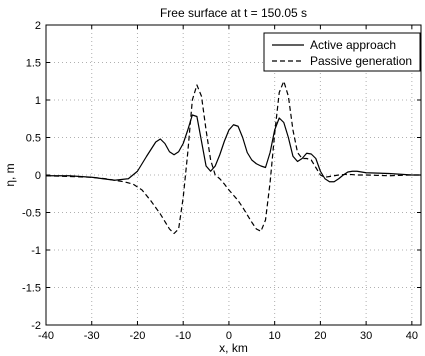 The height and width of the screenshot is (356, 425). What do you see at coordinates (46, 336) in the screenshot?
I see `x-tick-label: -40` at bounding box center [46, 336].